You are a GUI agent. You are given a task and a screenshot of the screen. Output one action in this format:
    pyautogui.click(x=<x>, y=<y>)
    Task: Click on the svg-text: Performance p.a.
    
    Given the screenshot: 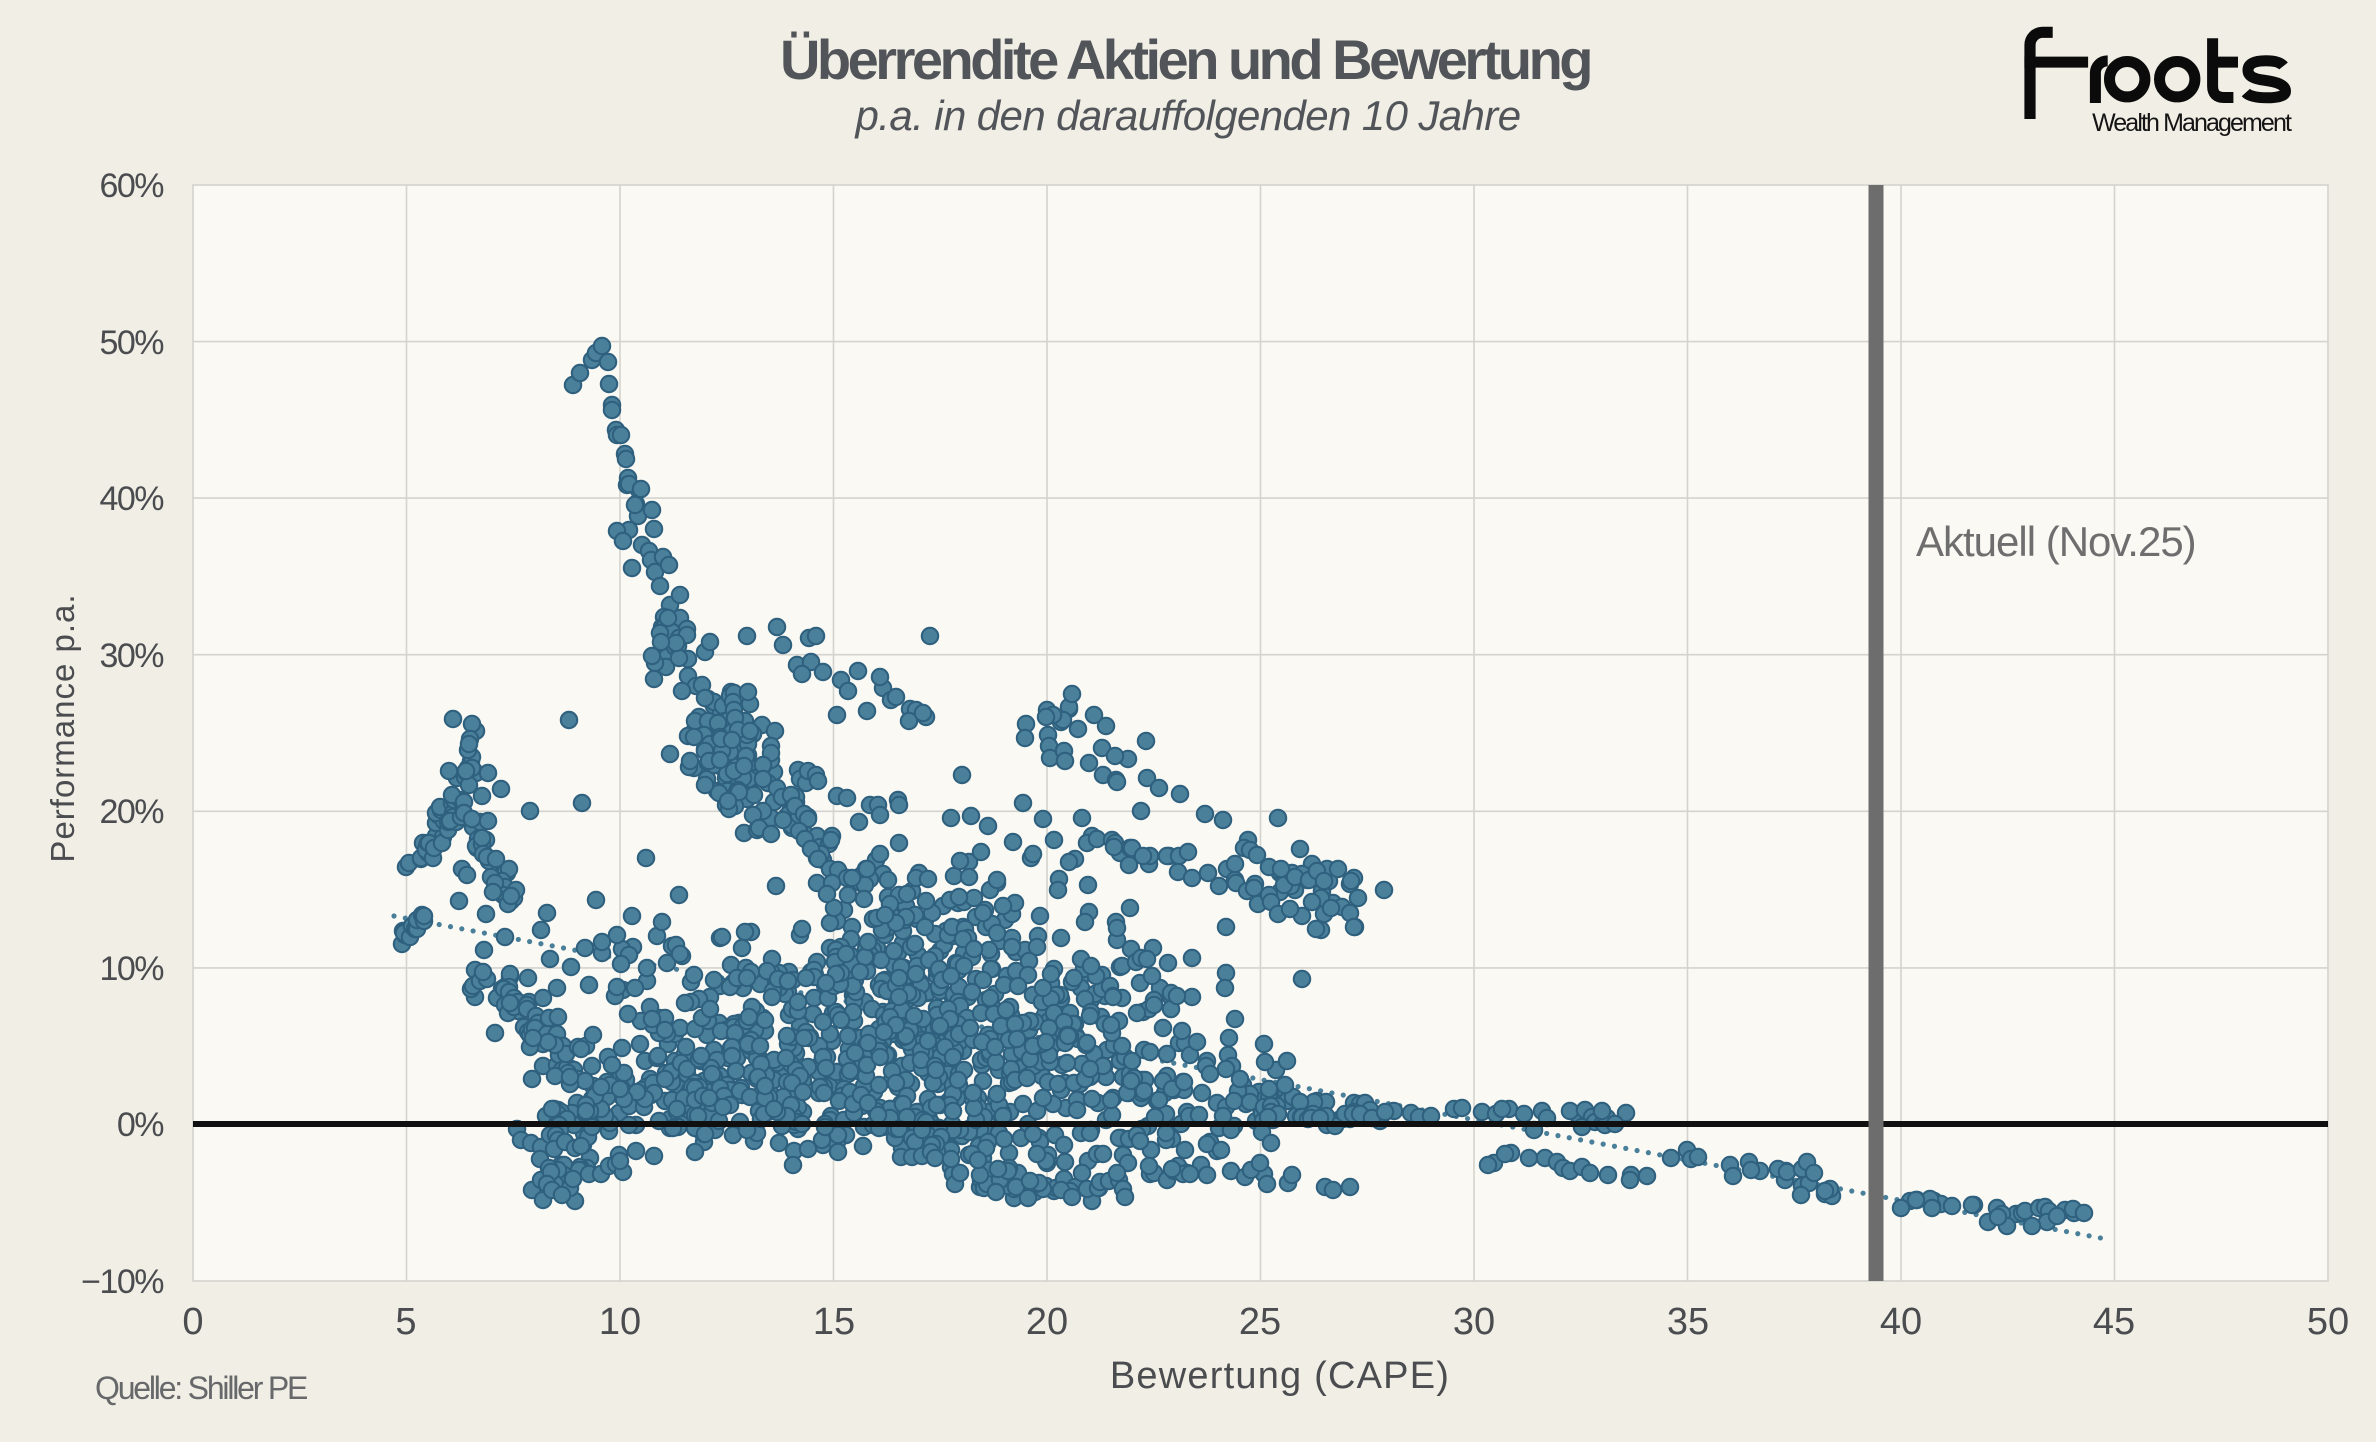 What is the action you would take?
    pyautogui.click(x=62, y=727)
    